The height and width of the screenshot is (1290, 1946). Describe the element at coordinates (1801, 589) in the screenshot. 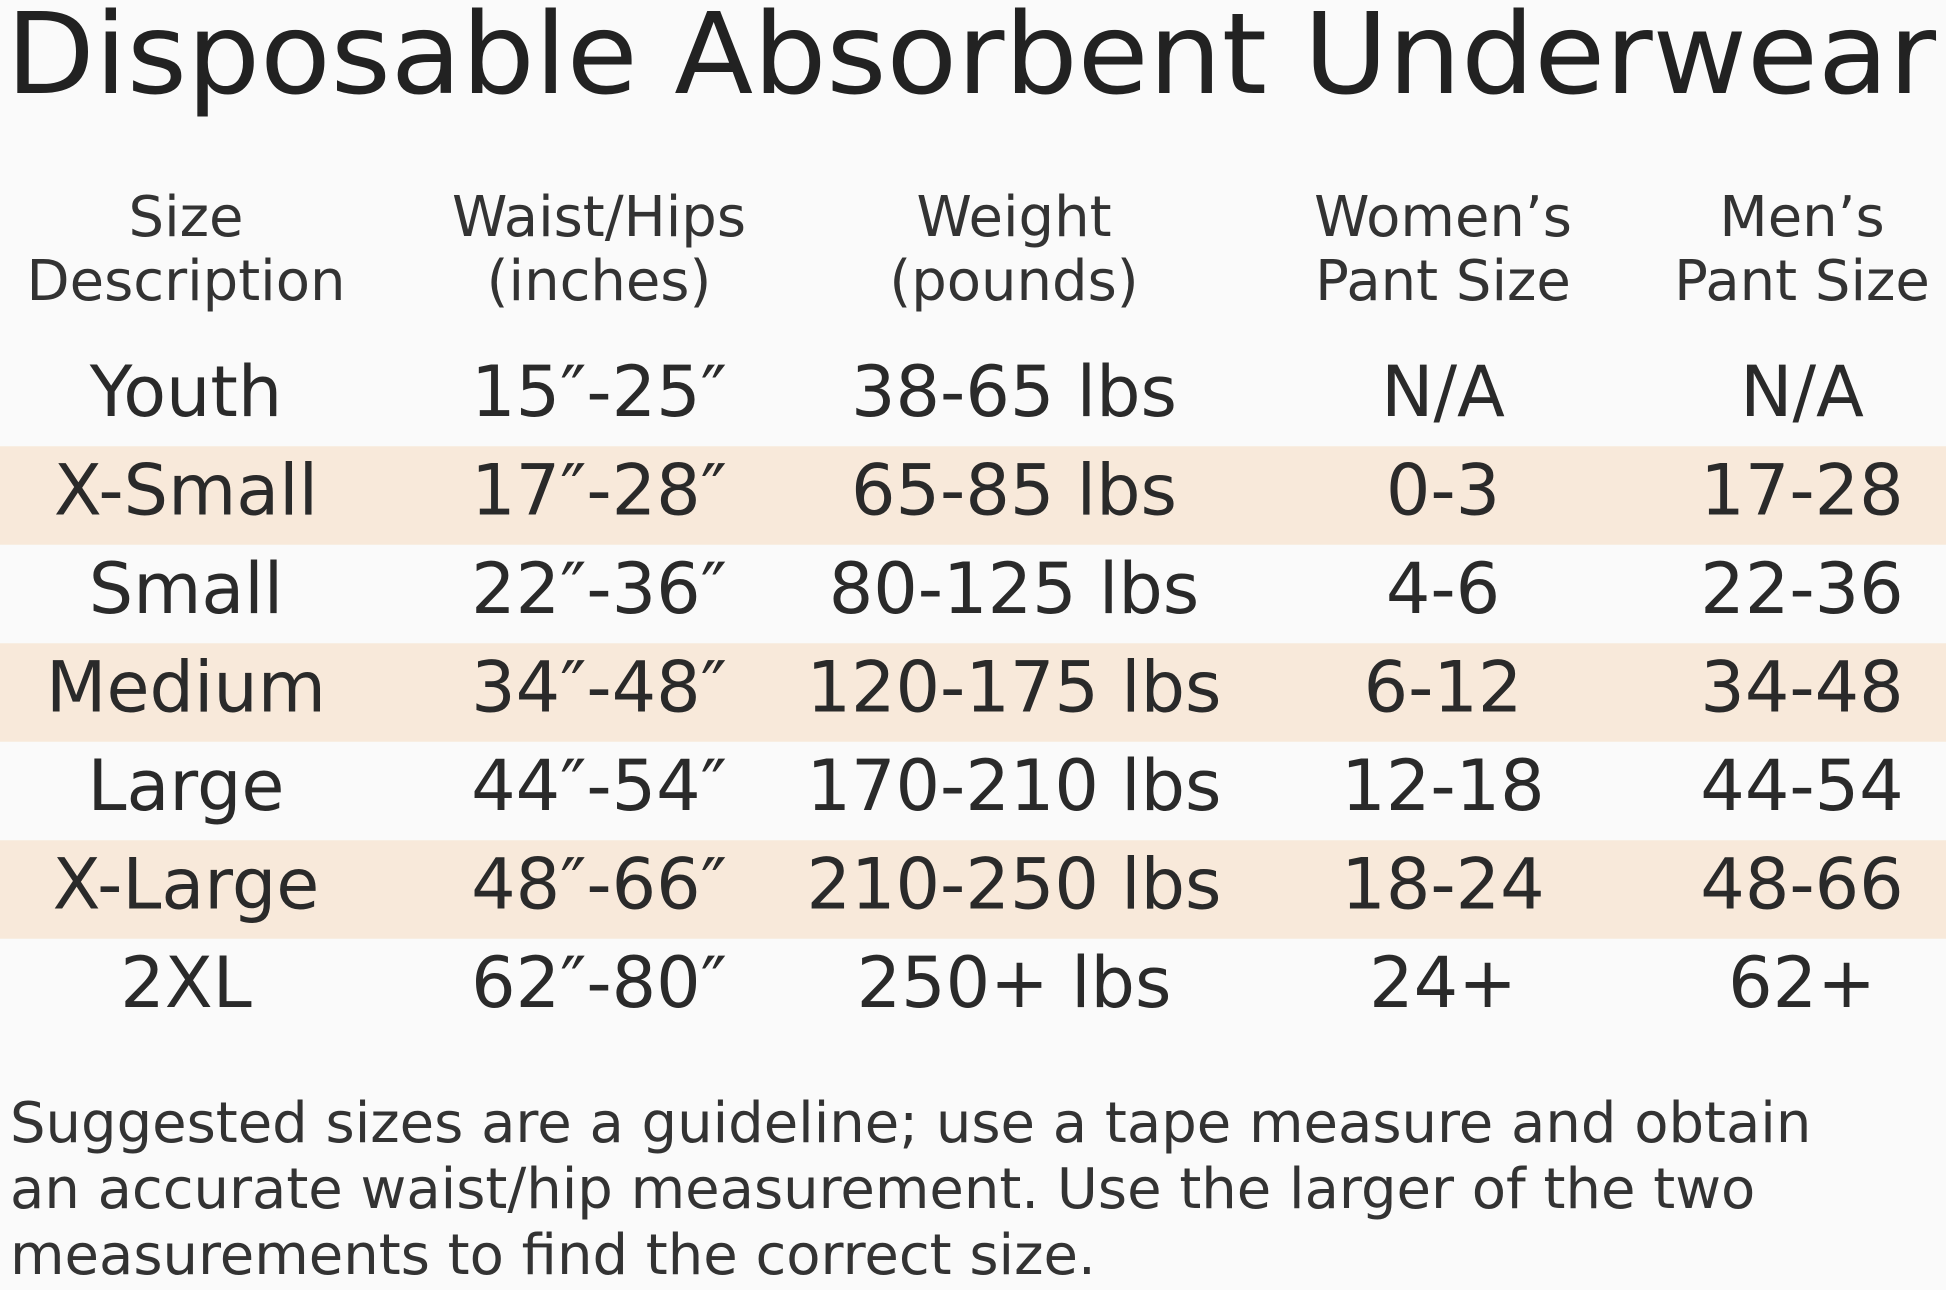

I see `cell: 22-36` at that location.